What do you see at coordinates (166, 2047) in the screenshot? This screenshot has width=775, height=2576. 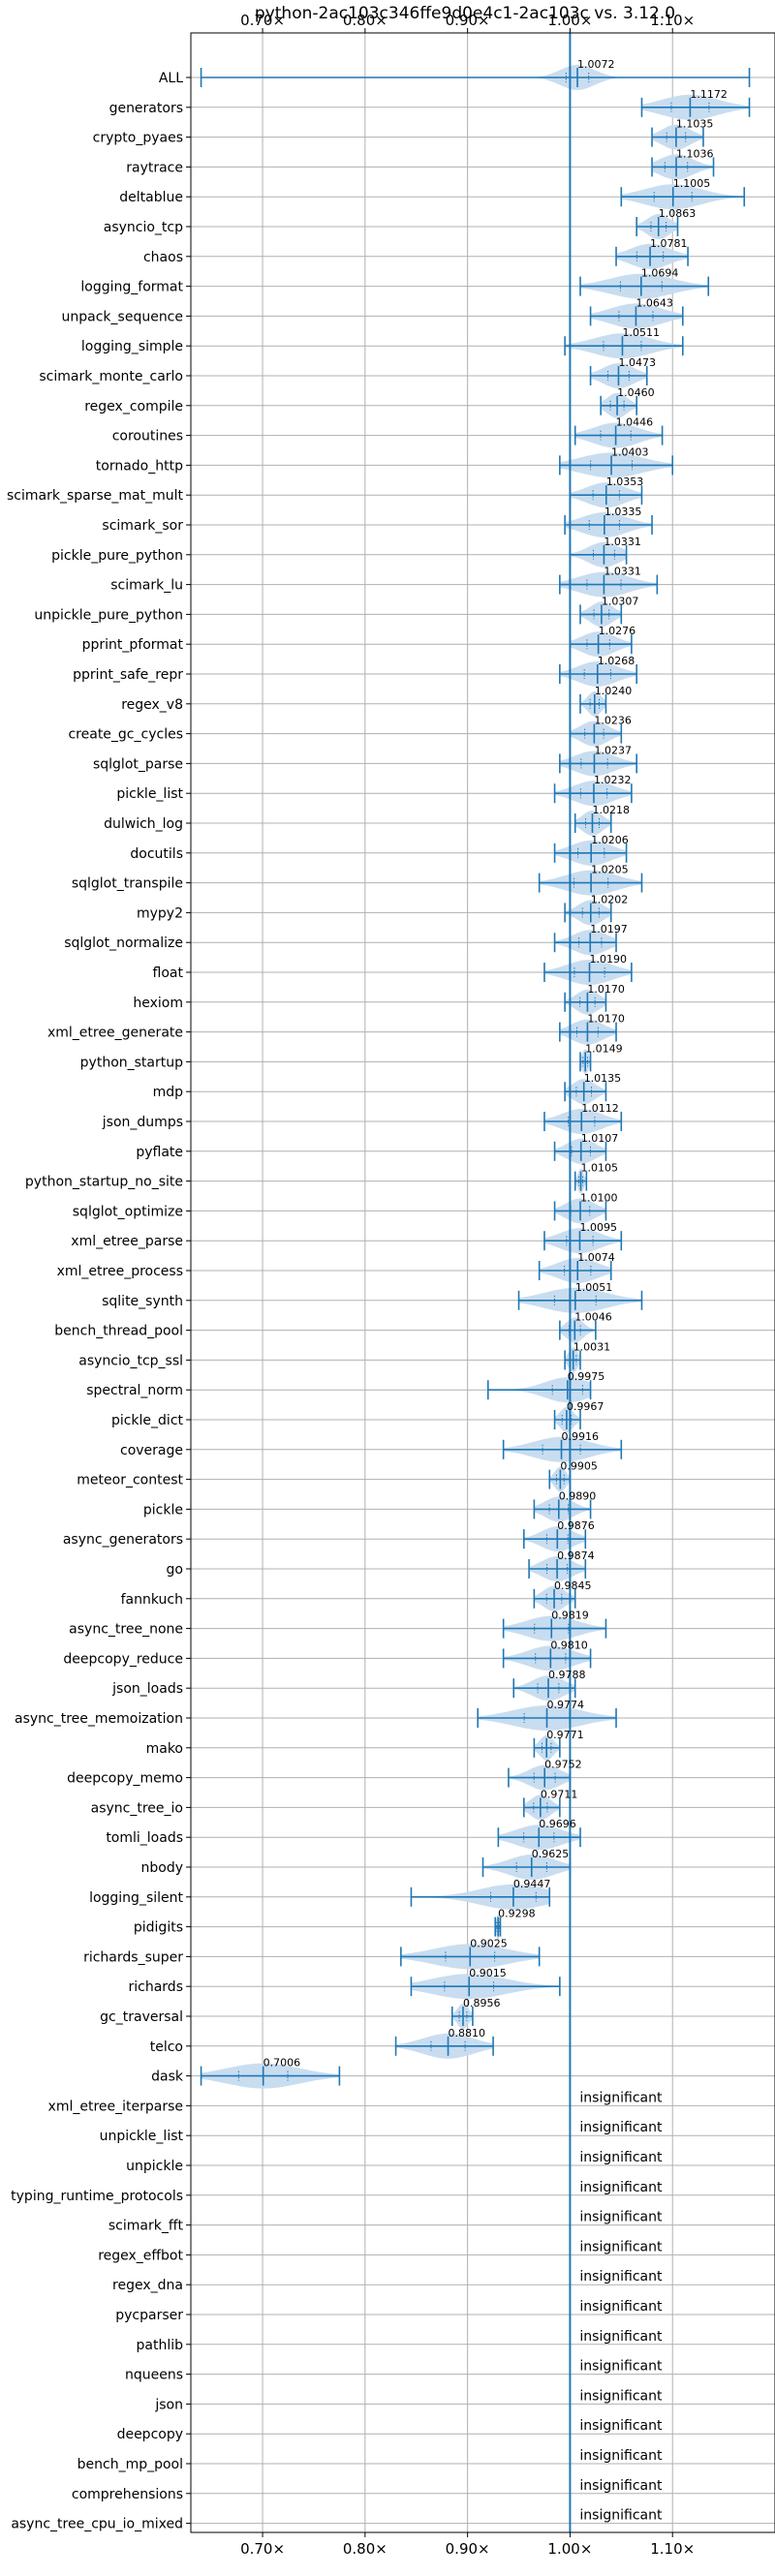 I see `benchmark-label: telco` at bounding box center [166, 2047].